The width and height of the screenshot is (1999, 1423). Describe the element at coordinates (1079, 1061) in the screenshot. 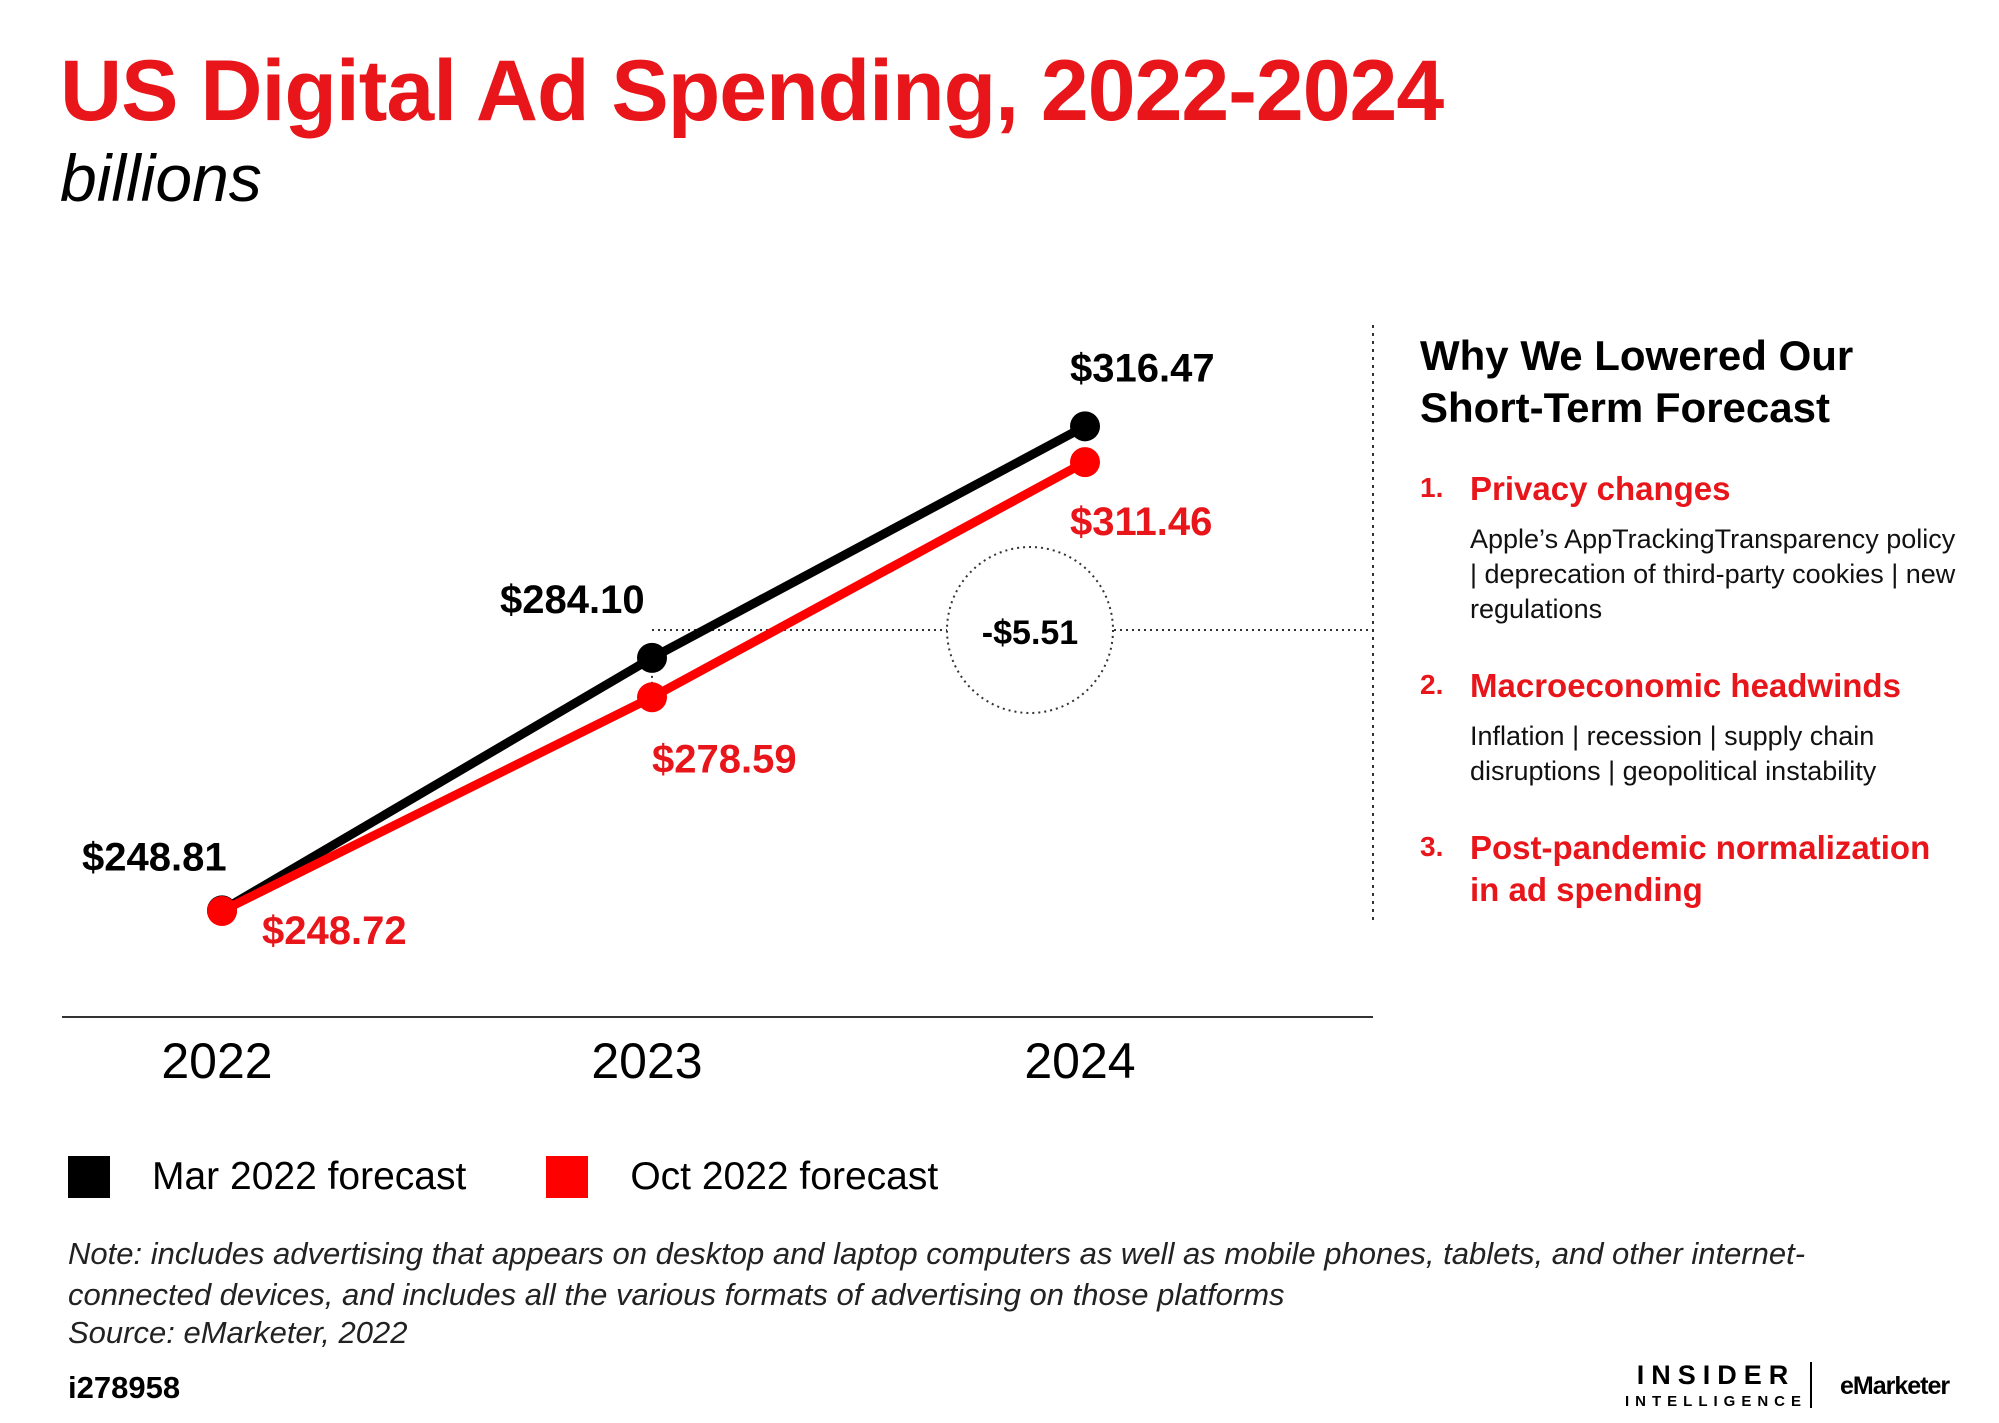

I see `x-tick-label-2024: 2024` at that location.